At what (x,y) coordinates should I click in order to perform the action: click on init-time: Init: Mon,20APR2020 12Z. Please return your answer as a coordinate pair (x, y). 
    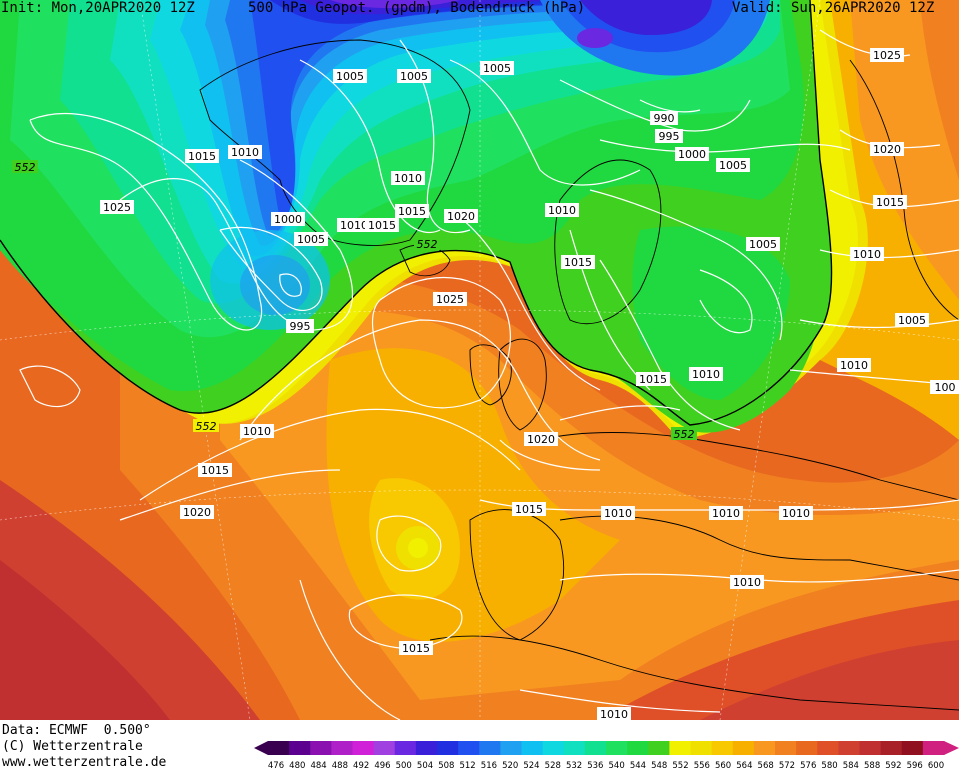
    Looking at the image, I should click on (98, 8).